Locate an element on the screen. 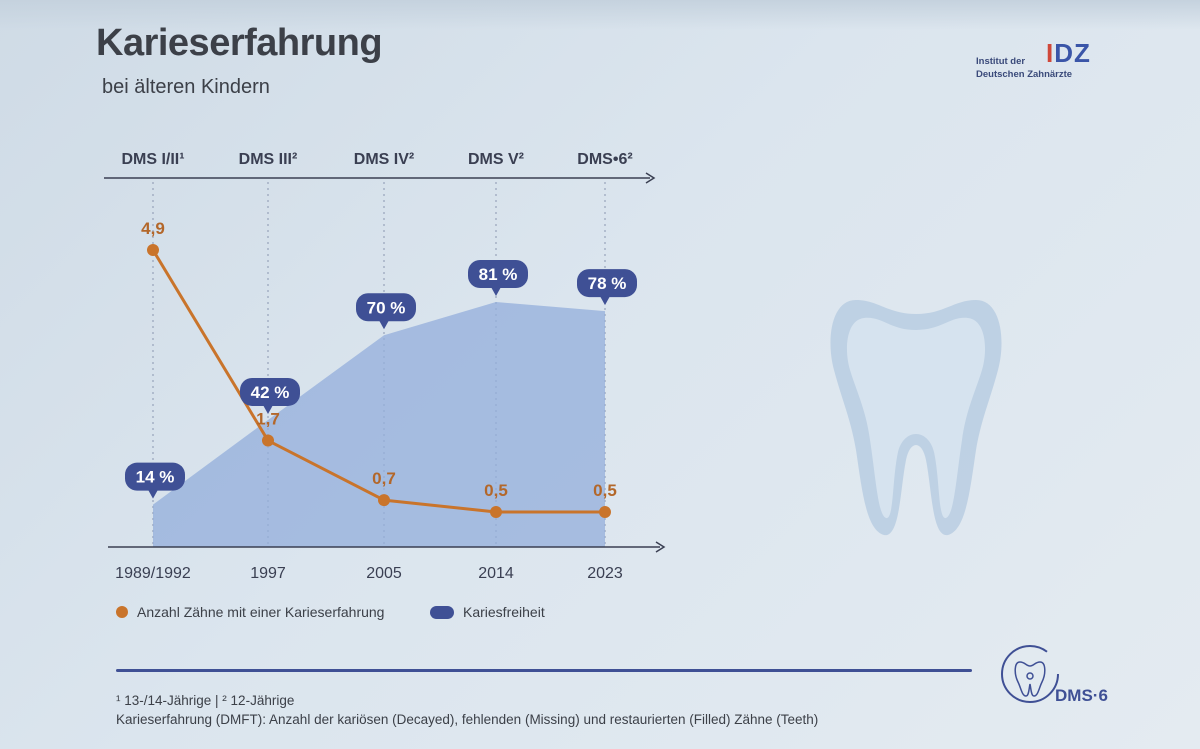 Image resolution: width=1200 pixels, height=749 pixels. logo-mark-bar: I is located at coordinates (1050, 53).